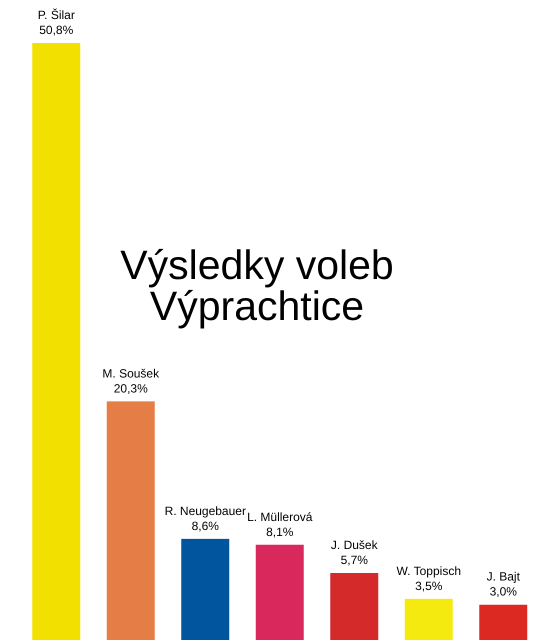  I want to click on data-label: 3,0%, so click(504, 591).